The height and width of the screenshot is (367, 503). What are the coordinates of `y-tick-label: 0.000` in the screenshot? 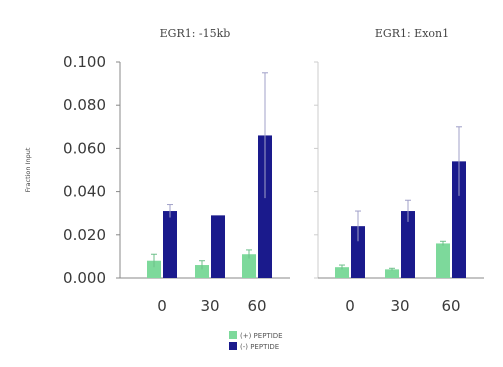 It's located at (84, 278).